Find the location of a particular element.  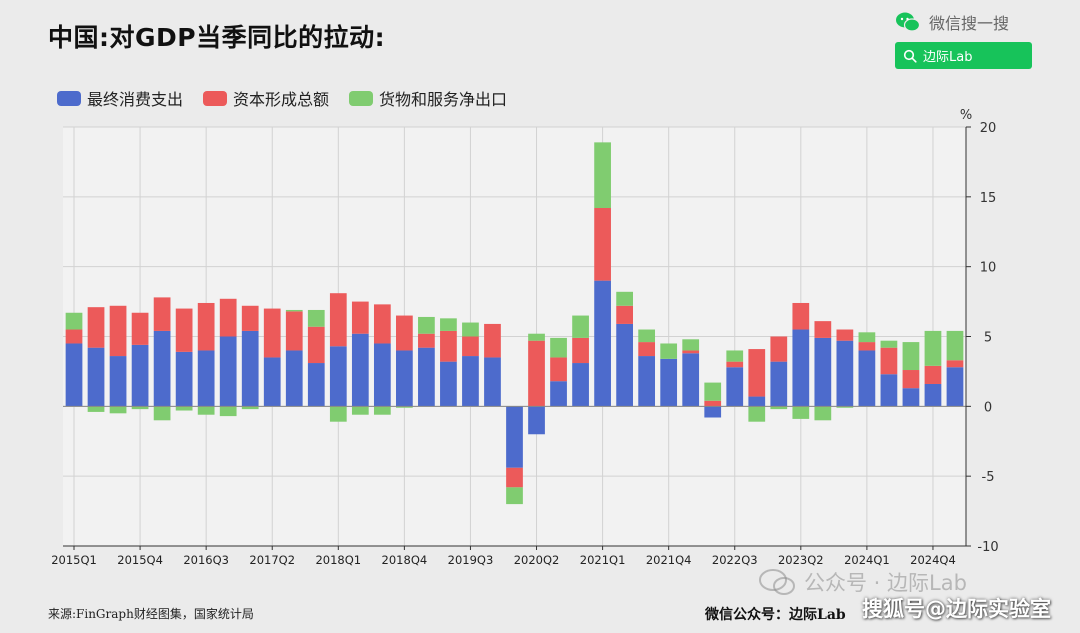

bar-segment-0-2024Q1 is located at coordinates (867, 378).